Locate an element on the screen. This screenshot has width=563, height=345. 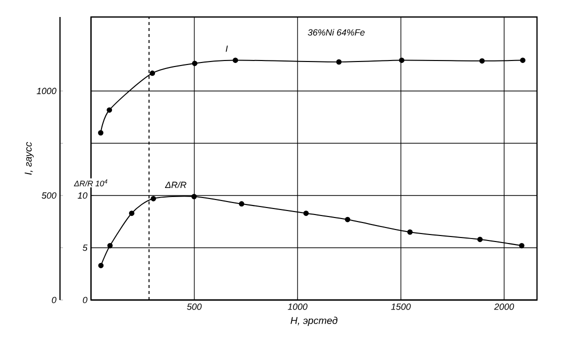
series-label: ΔR/R is located at coordinates (175, 184).